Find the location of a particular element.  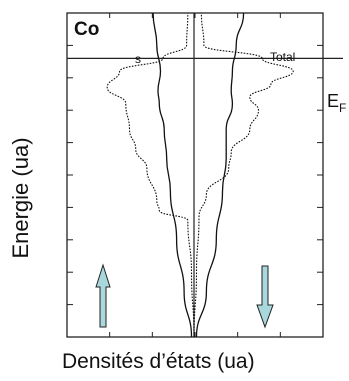

fermi-label: E F is located at coordinates (336, 103).